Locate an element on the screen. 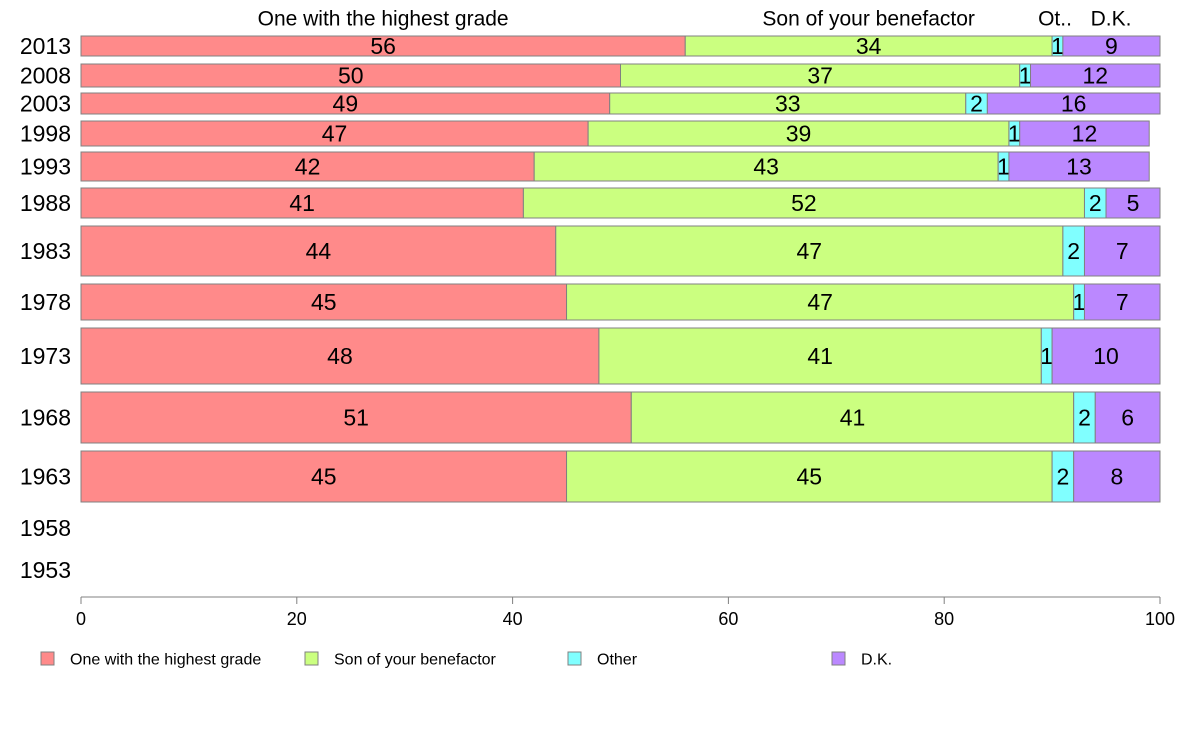  data-label-1978-series-2: 1 is located at coordinates (1079, 302).